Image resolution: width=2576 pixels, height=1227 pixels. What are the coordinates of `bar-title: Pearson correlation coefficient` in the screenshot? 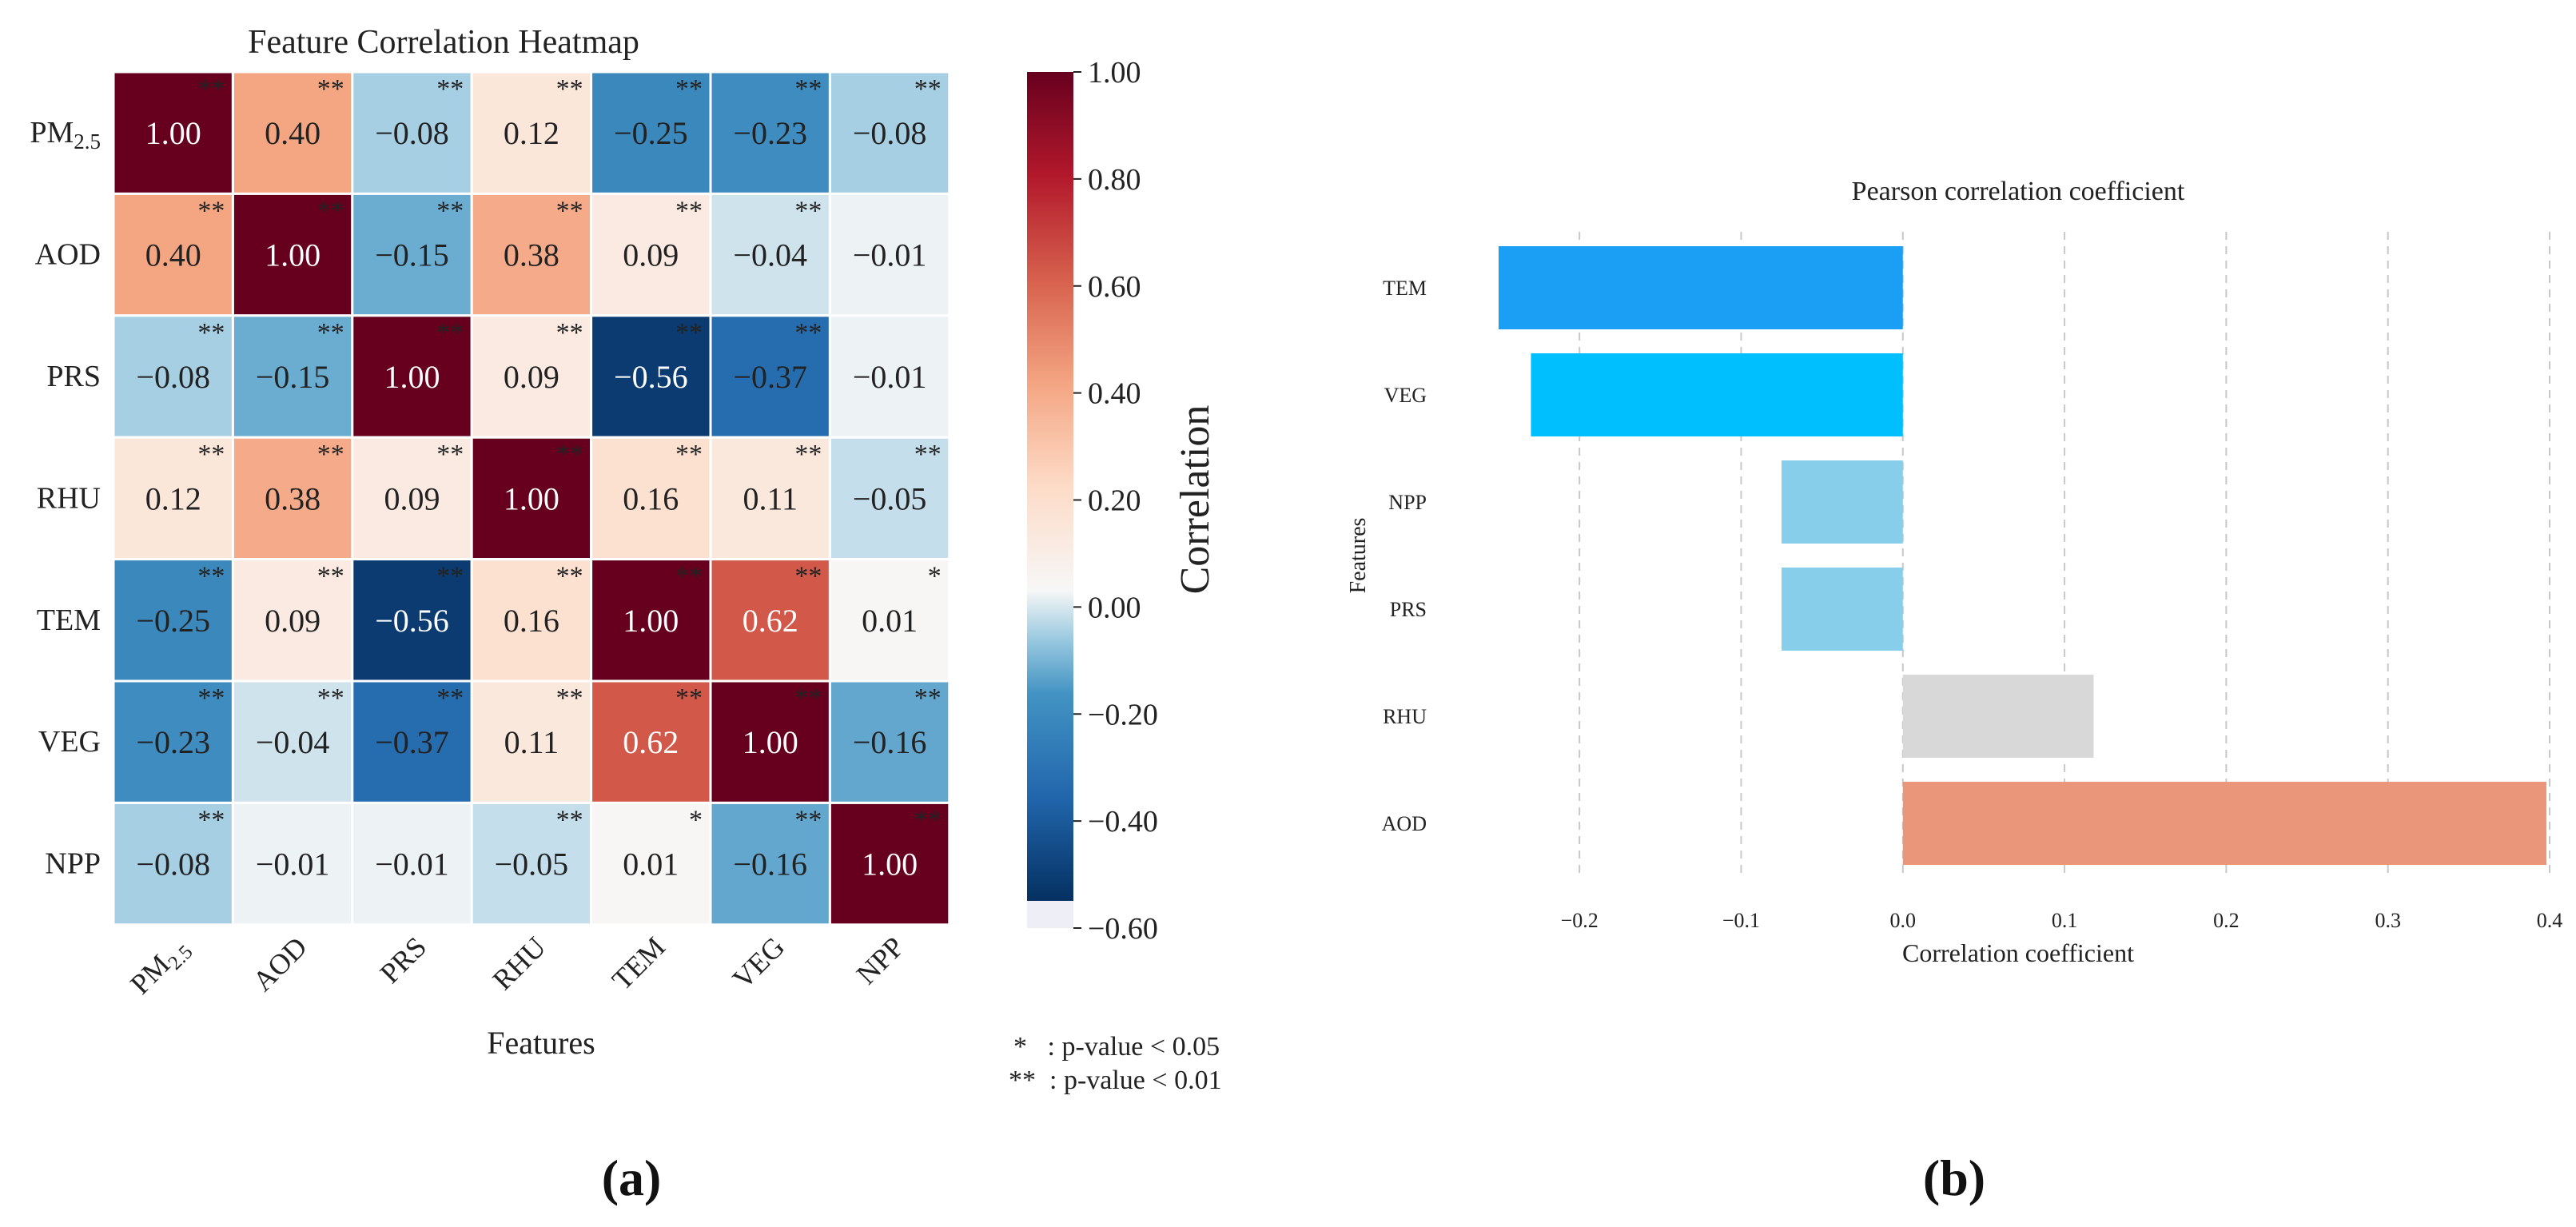 It's located at (2018, 191).